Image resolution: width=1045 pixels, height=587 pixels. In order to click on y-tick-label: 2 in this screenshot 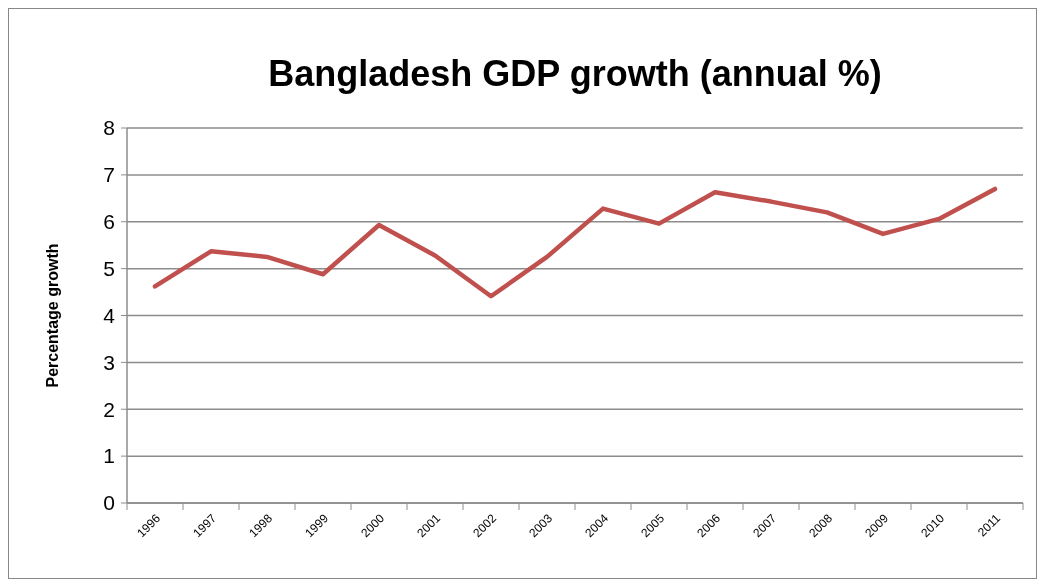, I will do `click(109, 409)`.